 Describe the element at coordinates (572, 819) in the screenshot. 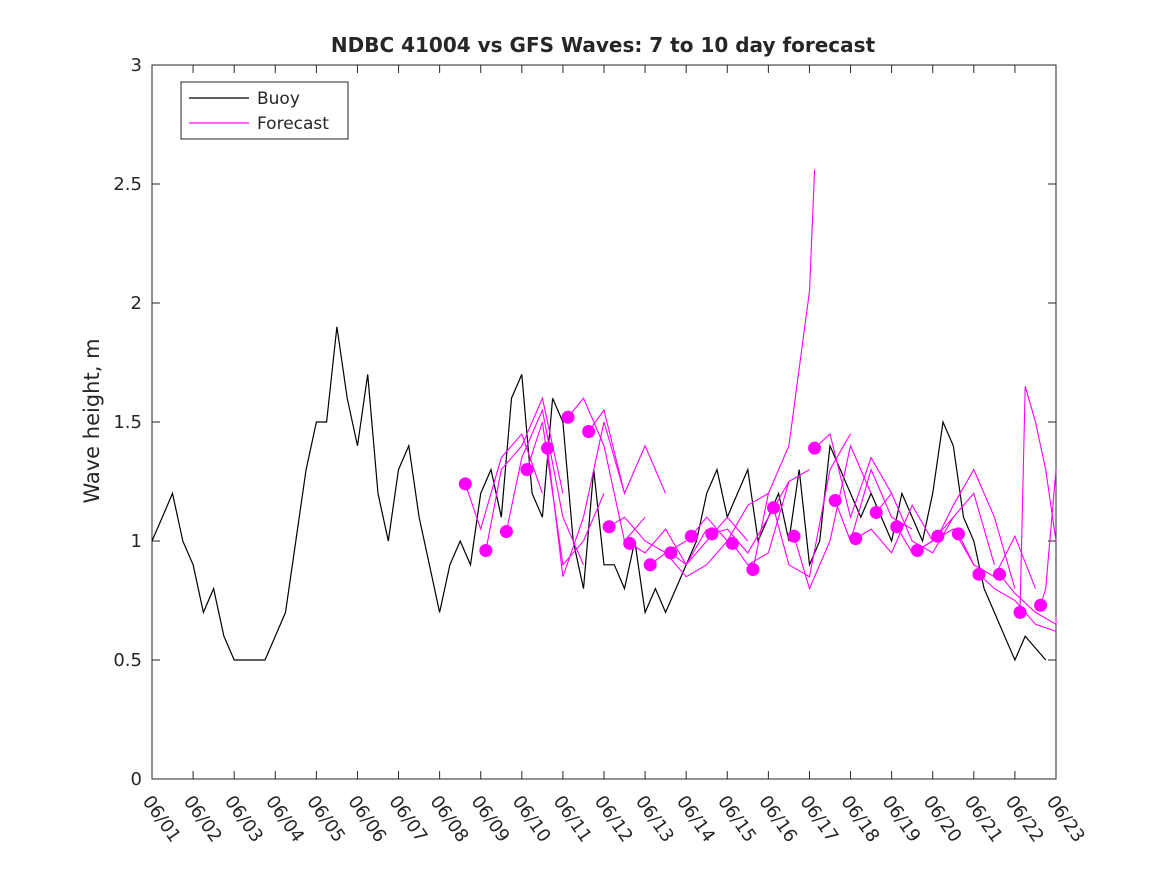

I see `x-tick-label: 06/11` at that location.